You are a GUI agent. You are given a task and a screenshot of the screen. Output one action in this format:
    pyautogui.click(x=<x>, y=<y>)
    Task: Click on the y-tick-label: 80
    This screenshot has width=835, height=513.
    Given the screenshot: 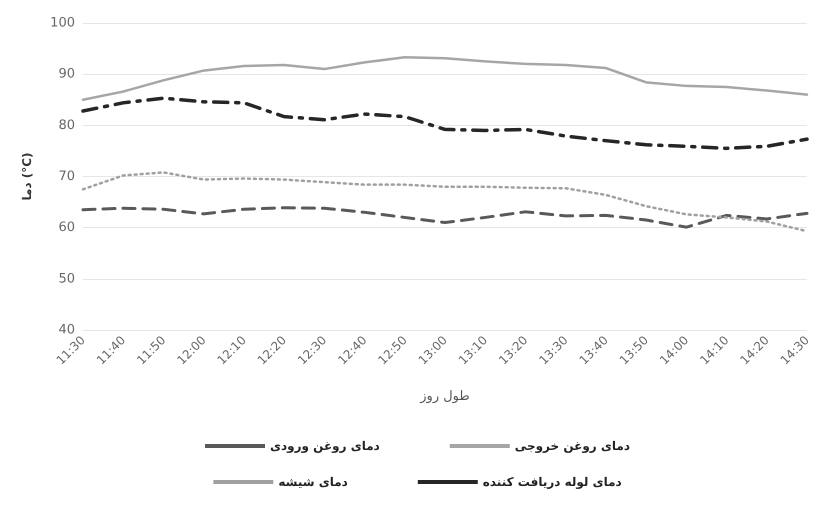 What is the action you would take?
    pyautogui.click(x=66, y=125)
    